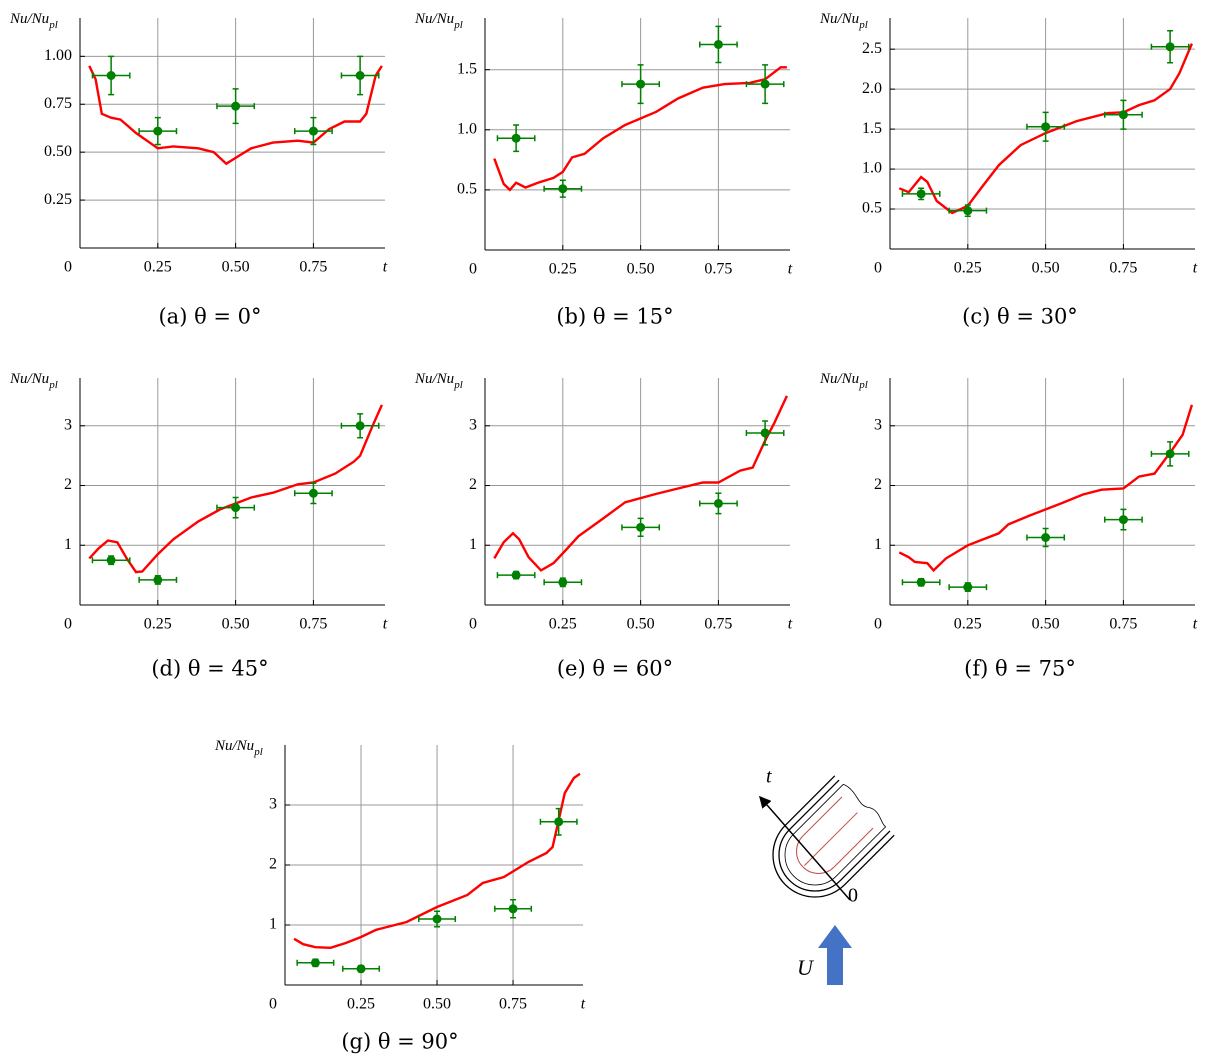  I want to click on origin-label: 0, so click(853, 896).